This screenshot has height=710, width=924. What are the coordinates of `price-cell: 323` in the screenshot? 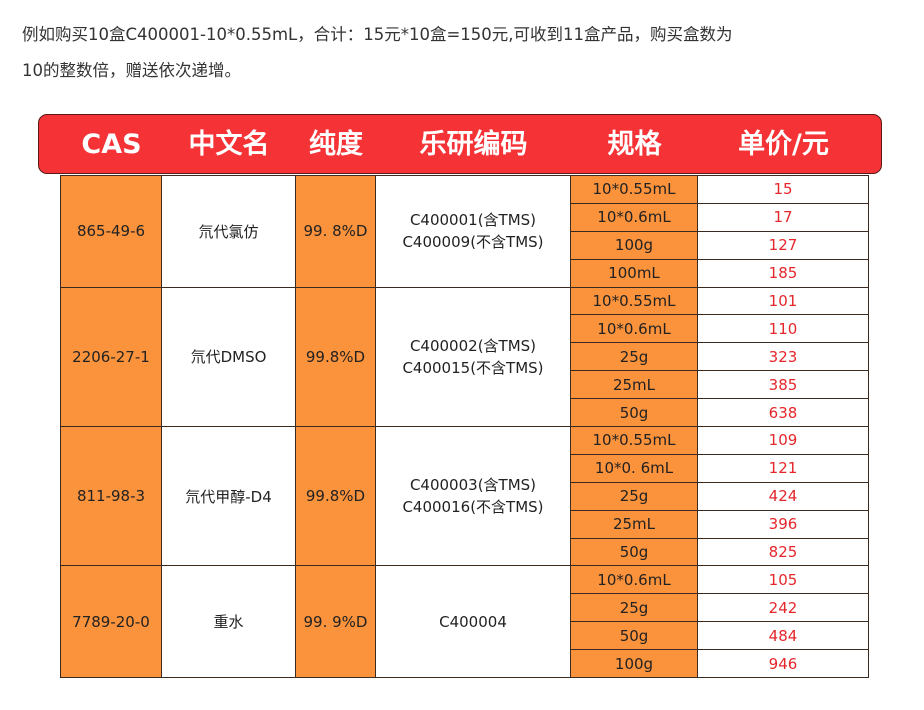 It's located at (783, 357).